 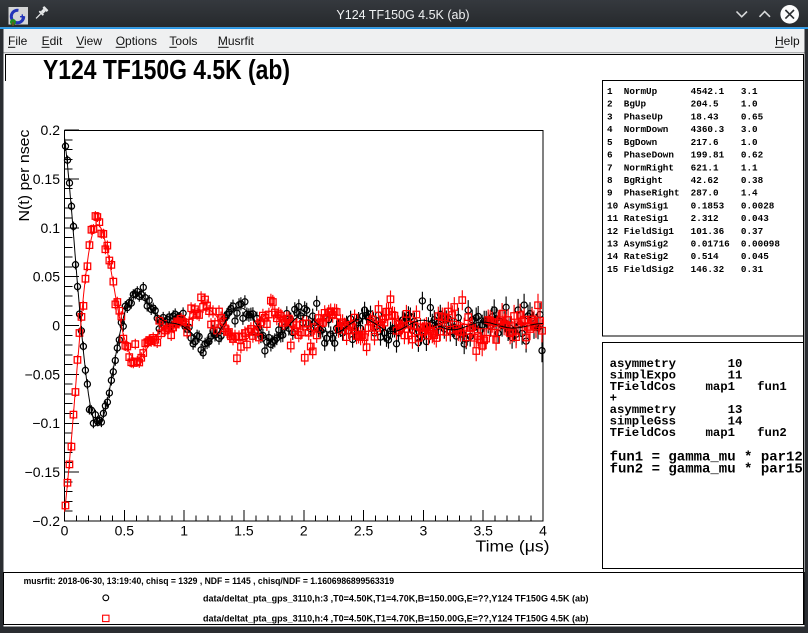 What do you see at coordinates (685, 180) in the screenshot?
I see `svg-text: 8 BgRight 42.62 0.38` at bounding box center [685, 180].